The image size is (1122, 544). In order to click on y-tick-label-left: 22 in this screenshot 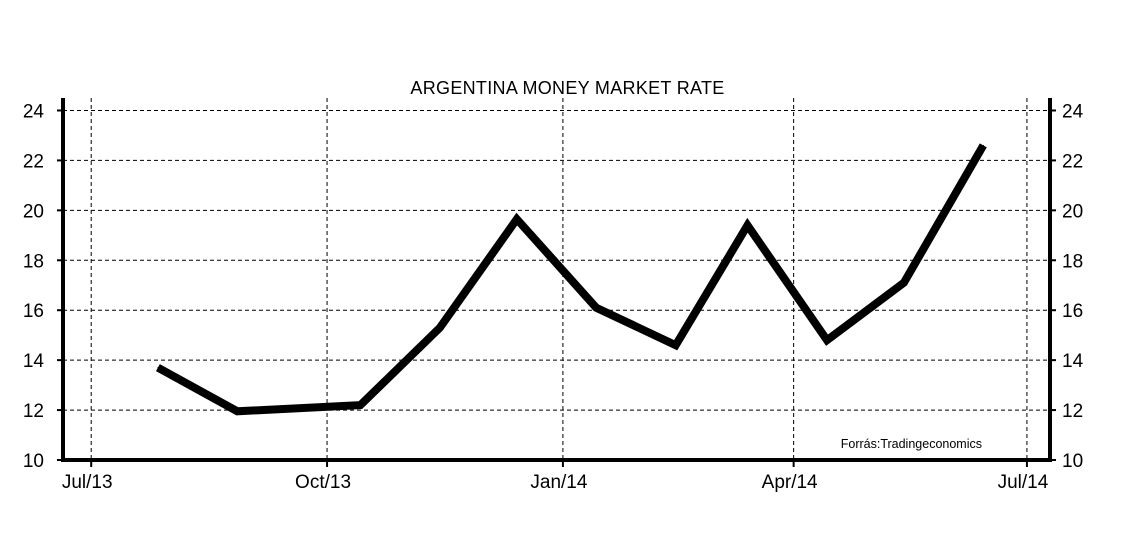, I will do `click(33, 161)`.